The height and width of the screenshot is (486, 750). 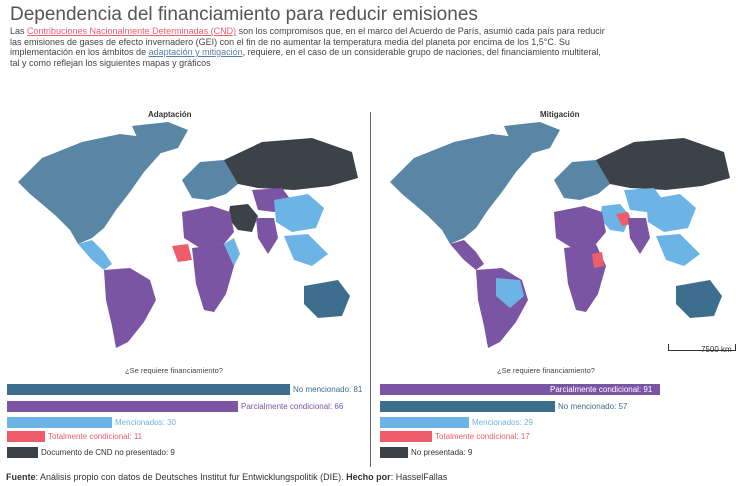 What do you see at coordinates (130, 308) in the screenshot?
I see `region-south-america` at bounding box center [130, 308].